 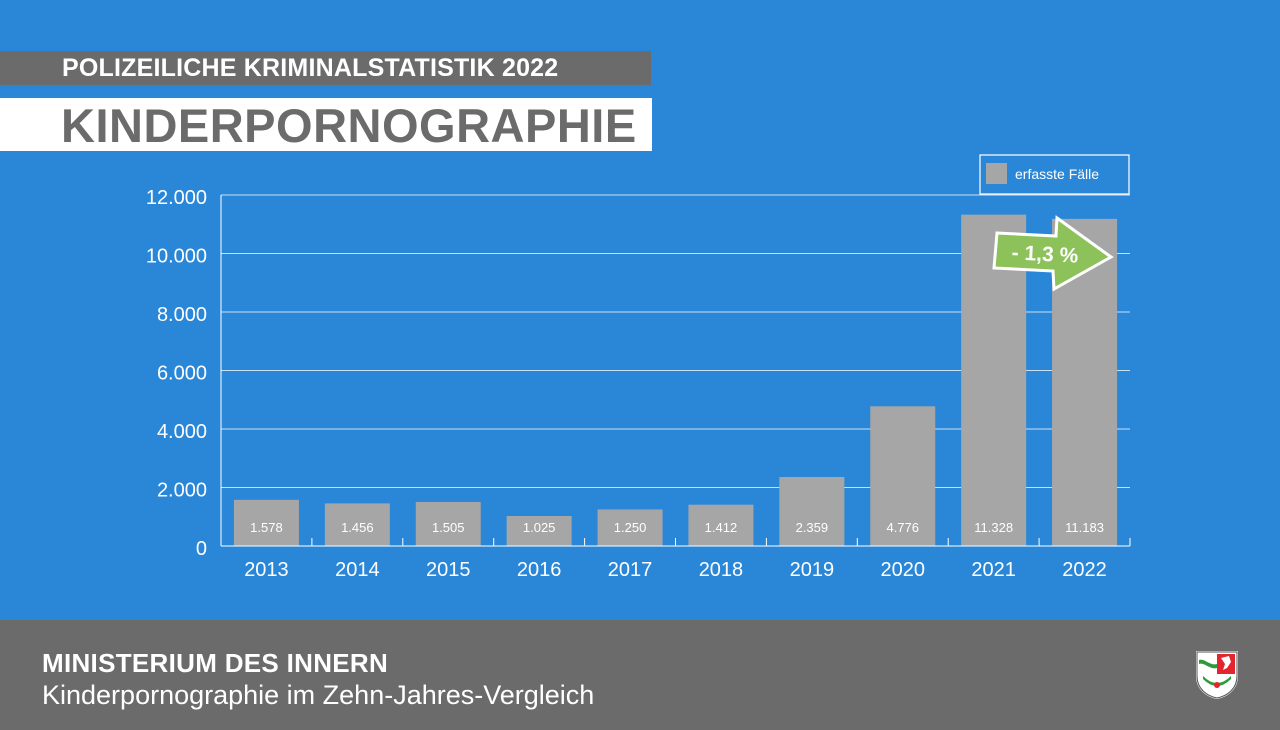 What do you see at coordinates (630, 570) in the screenshot?
I see `x-tick-label: 2017` at bounding box center [630, 570].